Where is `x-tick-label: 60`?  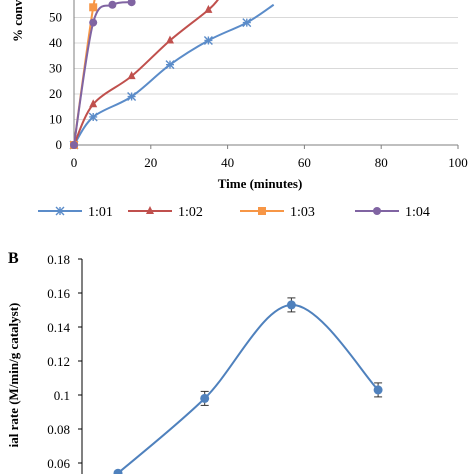 x-tick-label: 60 is located at coordinates (304, 162).